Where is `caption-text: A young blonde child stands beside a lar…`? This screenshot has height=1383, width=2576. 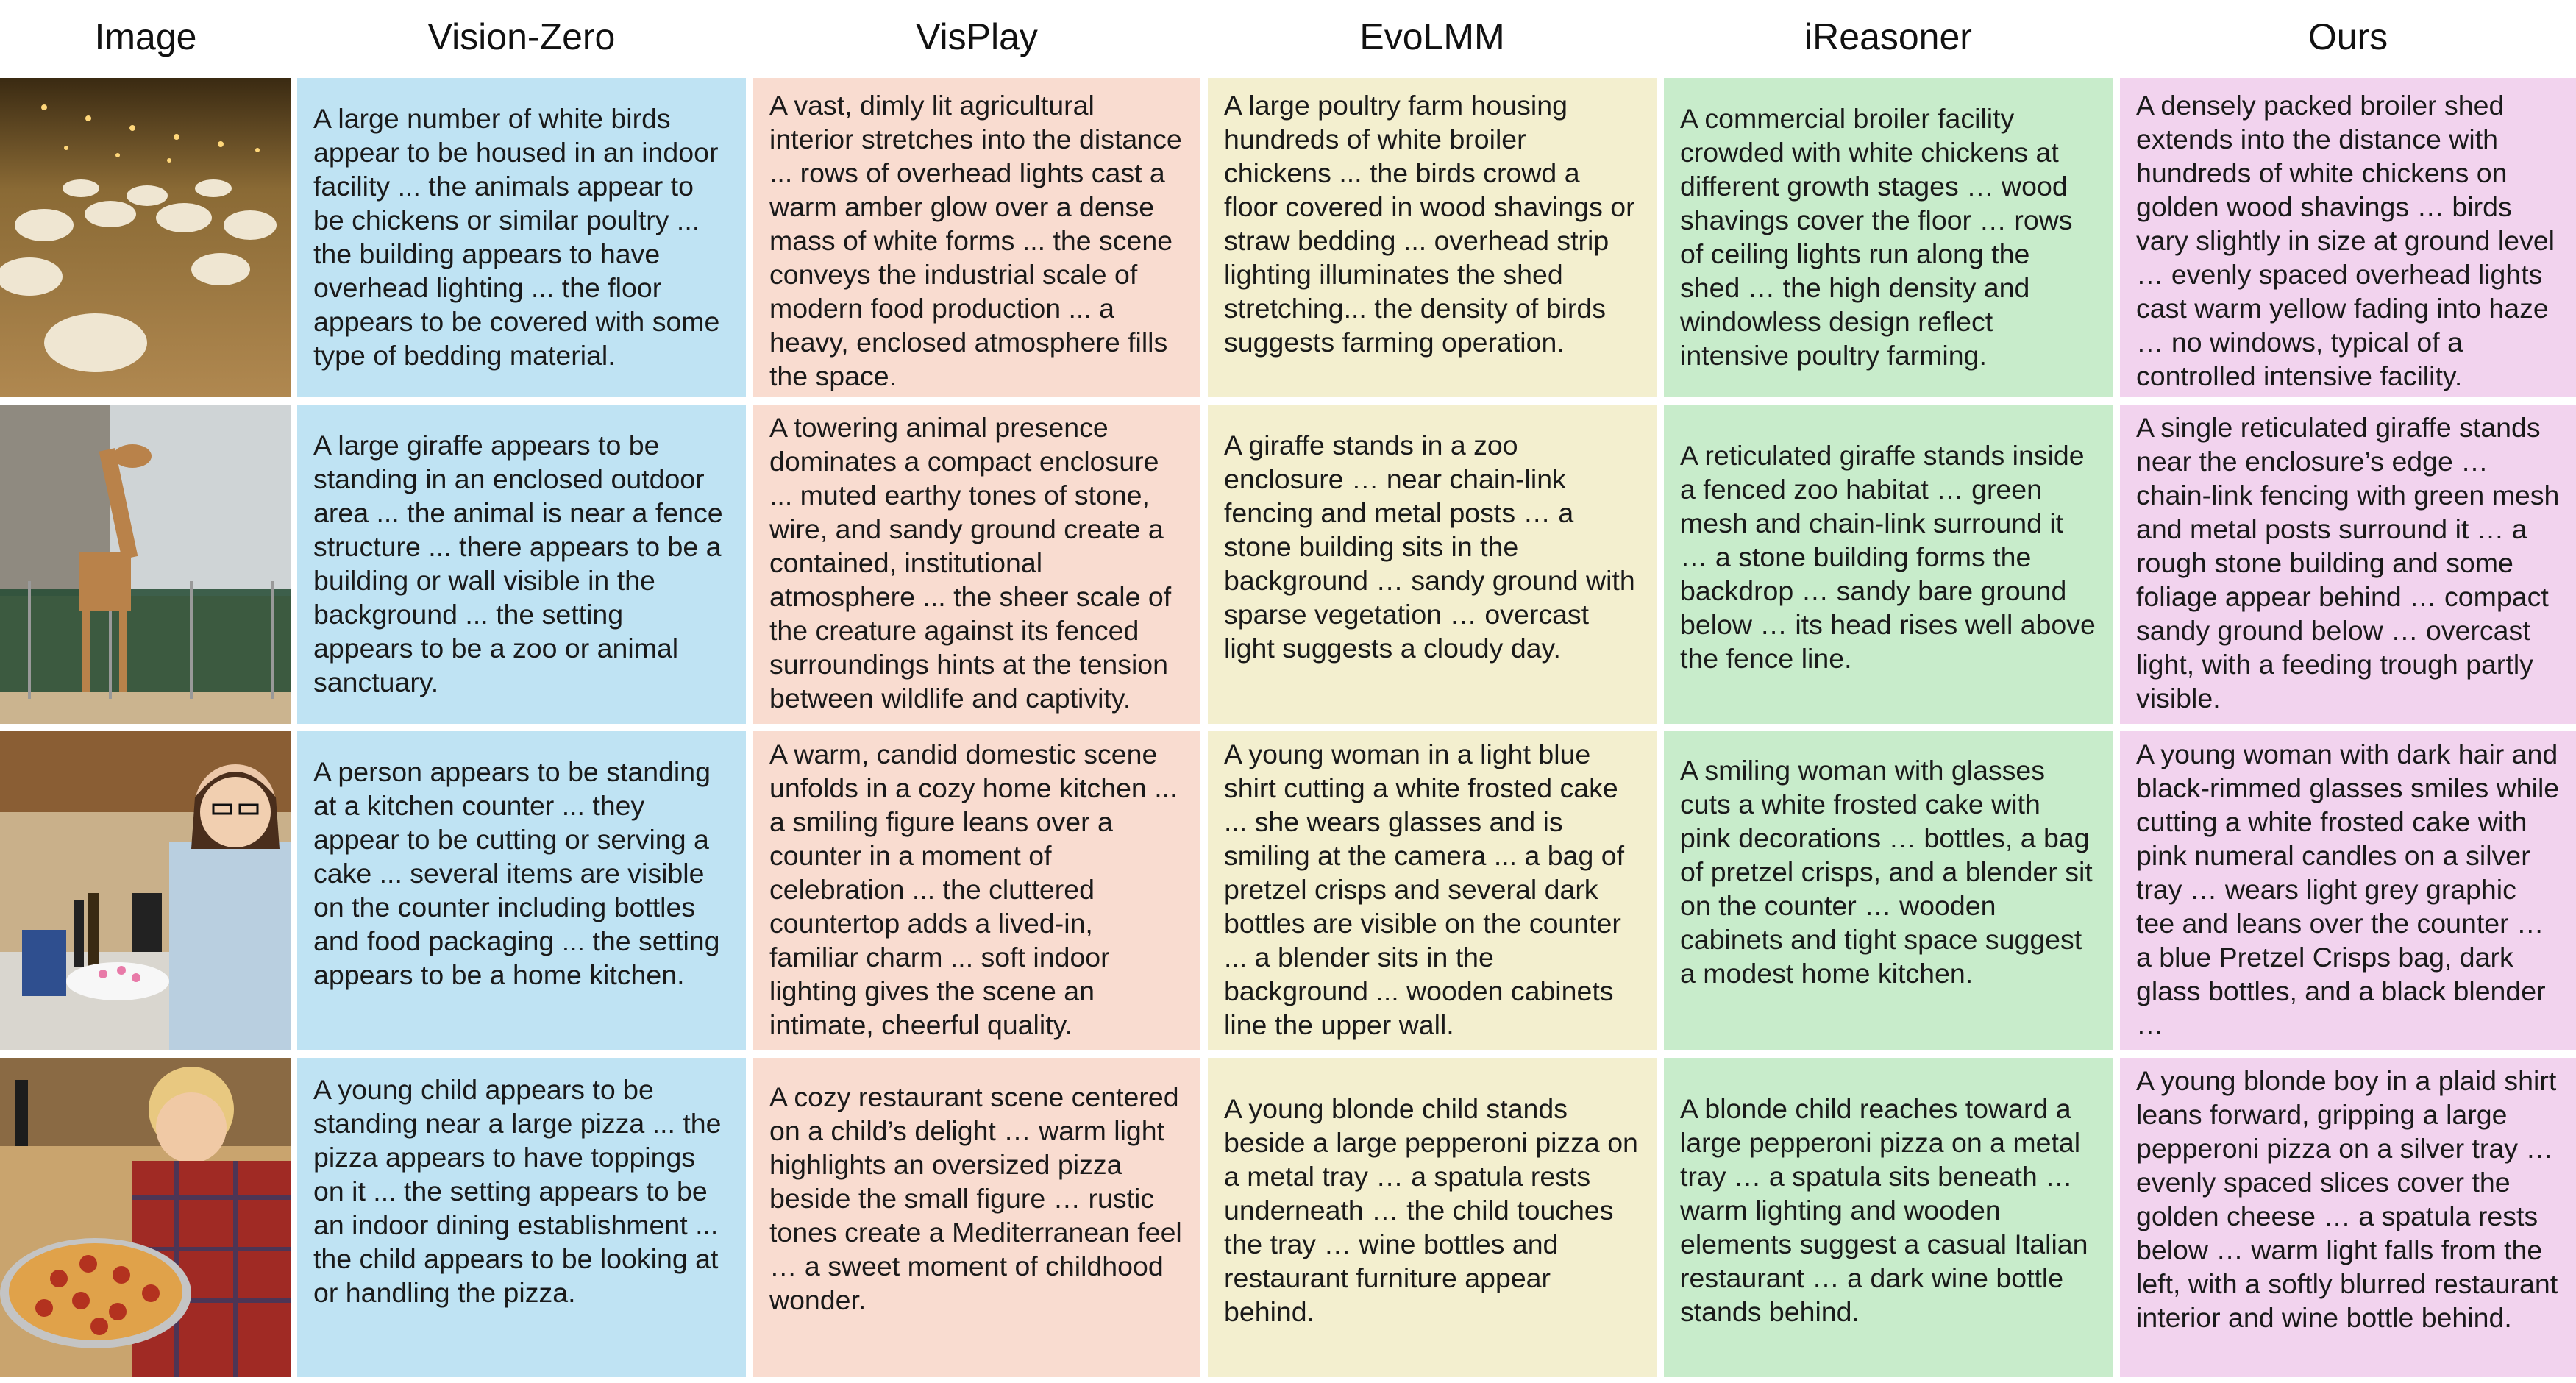 caption-text: A young blonde child stands beside a lar… is located at coordinates (1431, 1210).